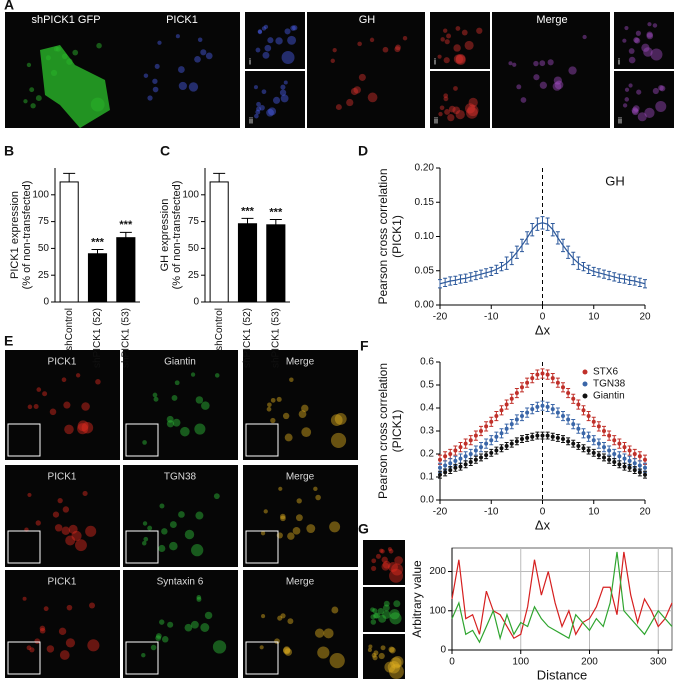 The height and width of the screenshot is (685, 682). What do you see at coordinates (262, 658) in the screenshot?
I see `inset-box` at bounding box center [262, 658].